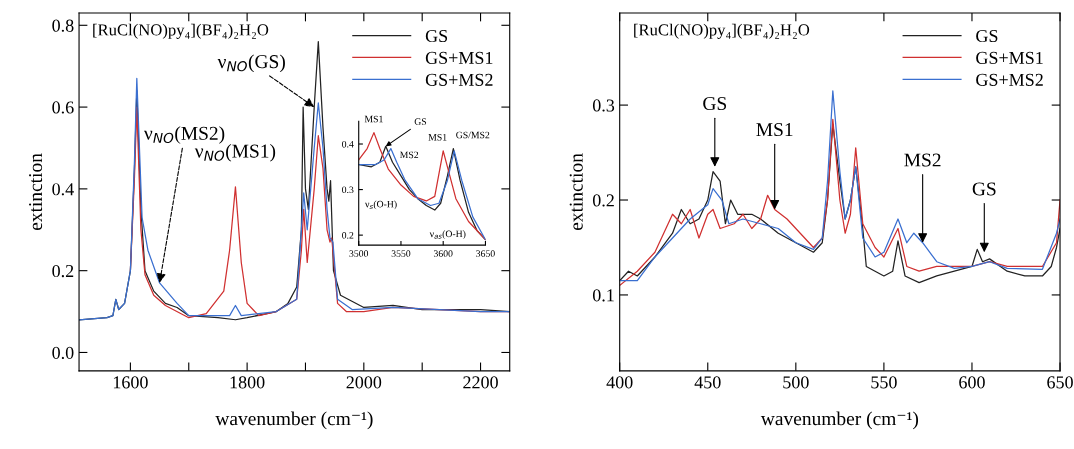 Image resolution: width=1074 pixels, height=449 pixels. Describe the element at coordinates (447, 235) in the screenshot. I see `annotation: ν$_{as}$(O-H)` at that location.